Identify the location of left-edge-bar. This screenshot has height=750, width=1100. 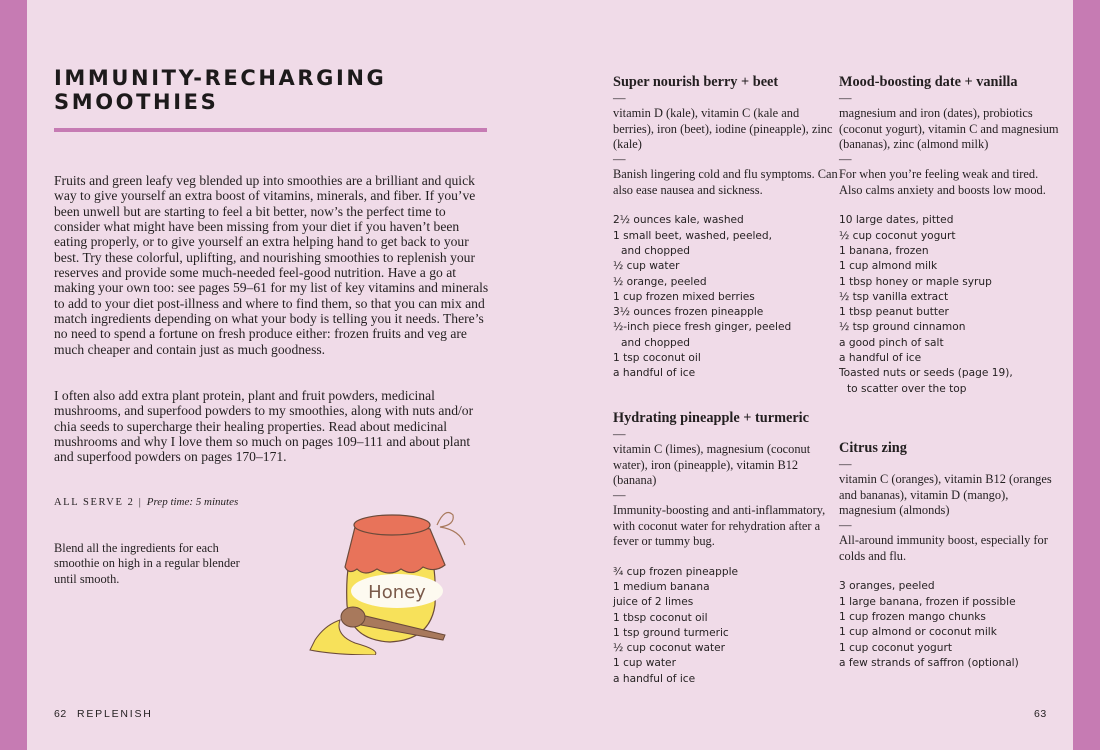
(13, 375).